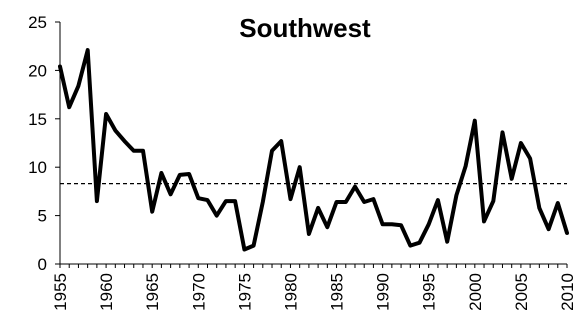  Describe the element at coordinates (37, 119) in the screenshot. I see `y-tick-label: 15` at that location.